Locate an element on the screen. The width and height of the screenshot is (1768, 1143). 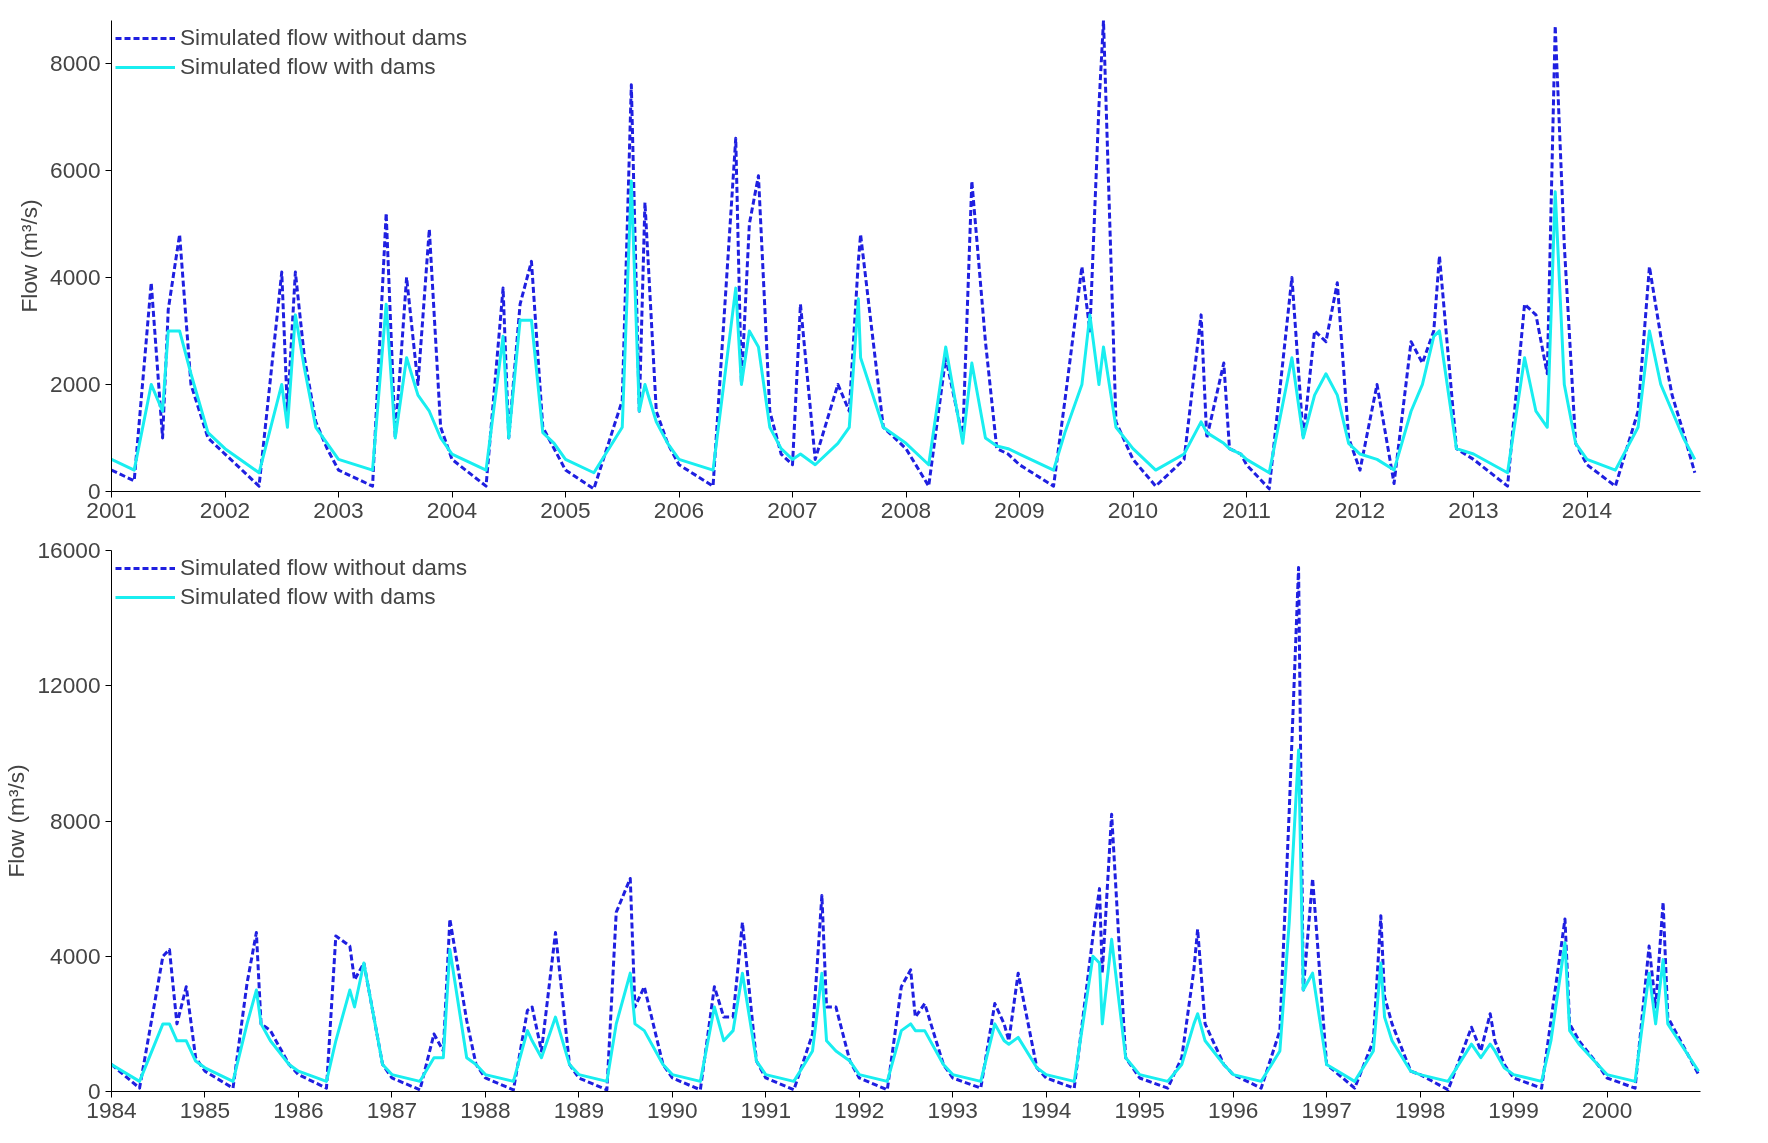
x-tick-label: 2006 is located at coordinates (679, 509).